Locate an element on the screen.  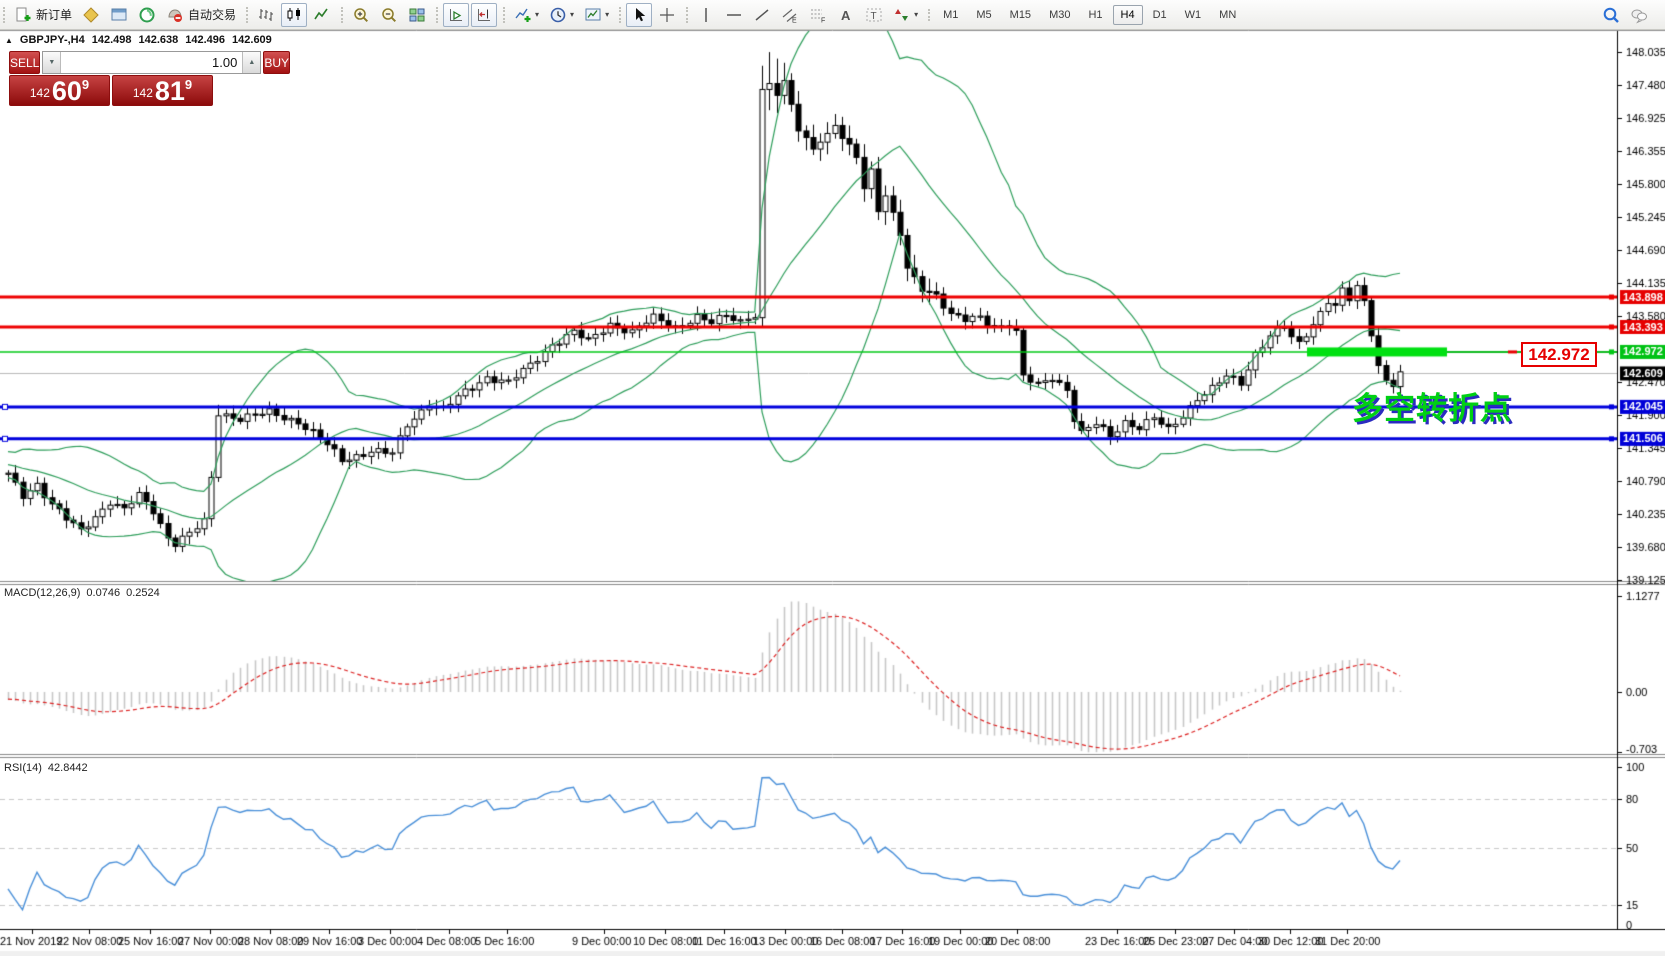
toolbar-text-button: A is located at coordinates (846, 15).